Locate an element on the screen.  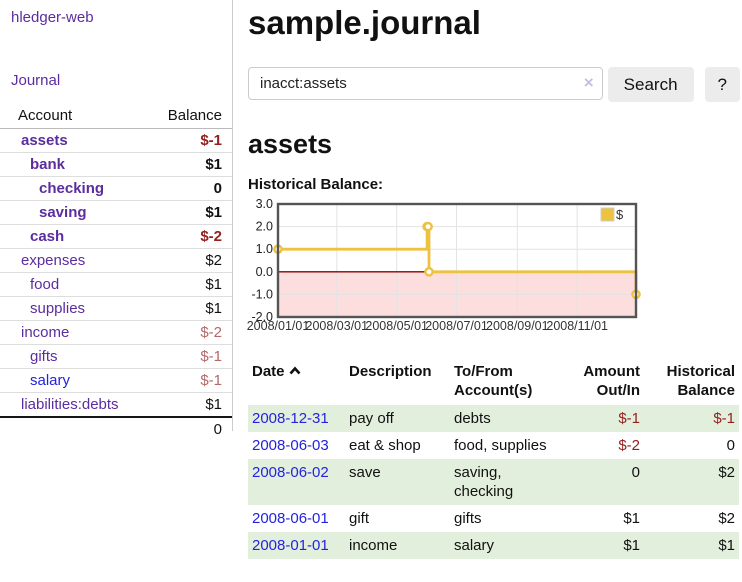
register-row: 2008-06-02 save saving, checking 0 $2 is located at coordinates (493, 482).